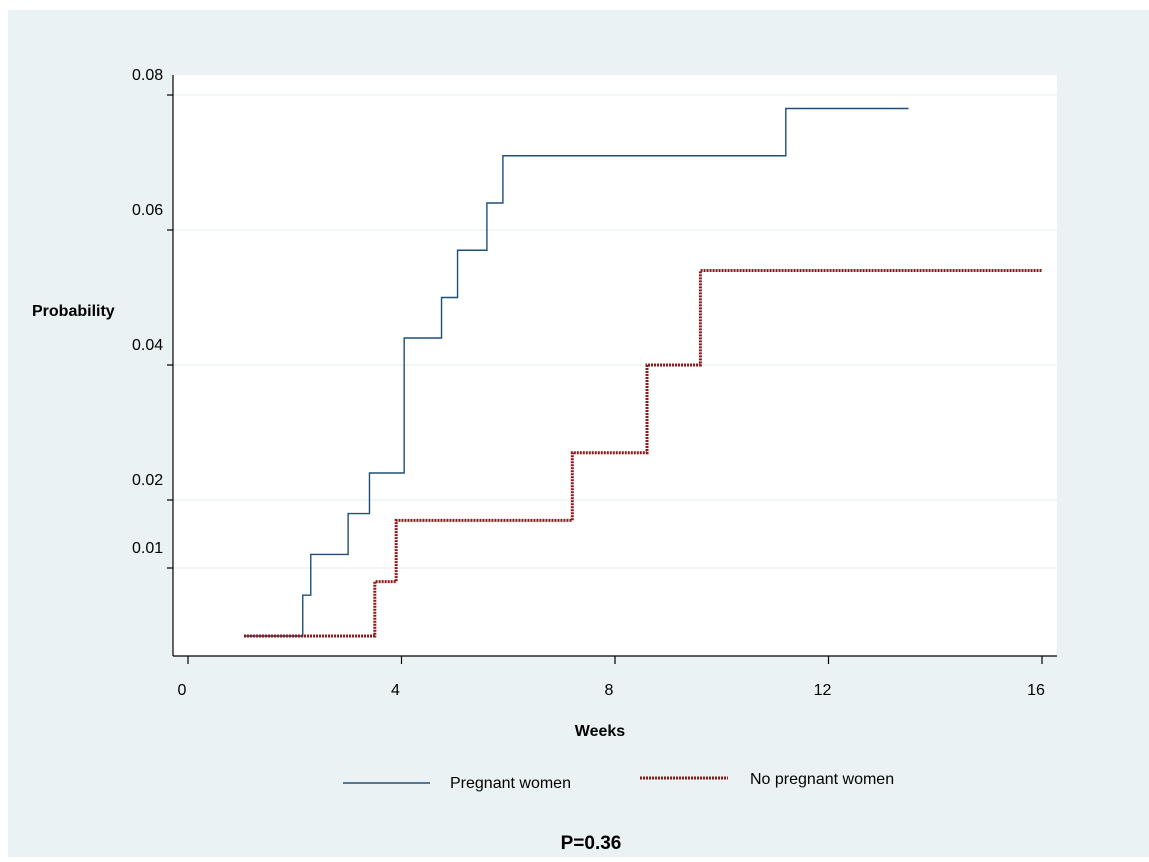  What do you see at coordinates (147, 210) in the screenshot?
I see `y-tick-label-3: 0.06` at bounding box center [147, 210].